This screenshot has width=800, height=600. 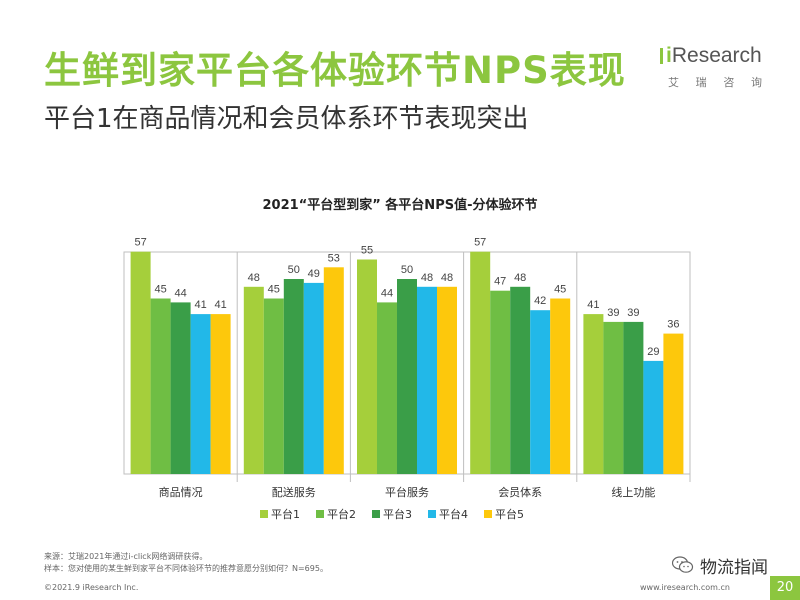 What do you see at coordinates (286, 119) in the screenshot?
I see `page-subtitle: 平台1在商品情况和会员体系环节表现突出` at bounding box center [286, 119].